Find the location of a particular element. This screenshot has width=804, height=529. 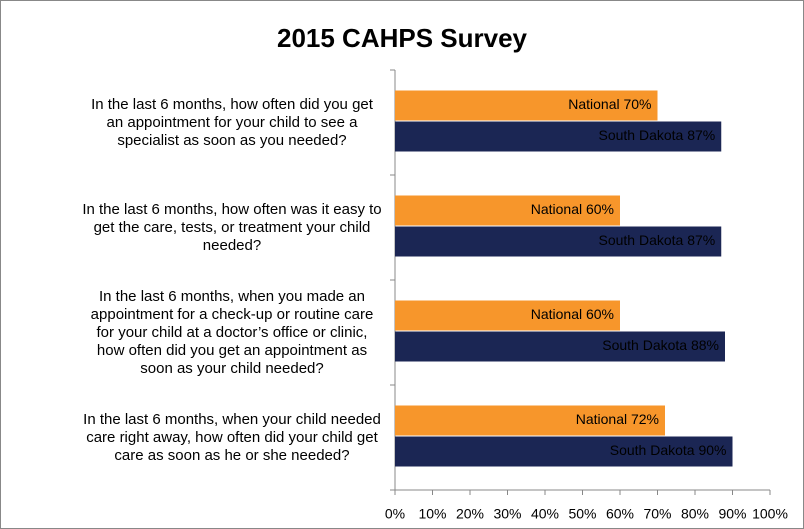

x-tick-label: 70% is located at coordinates (657, 514).